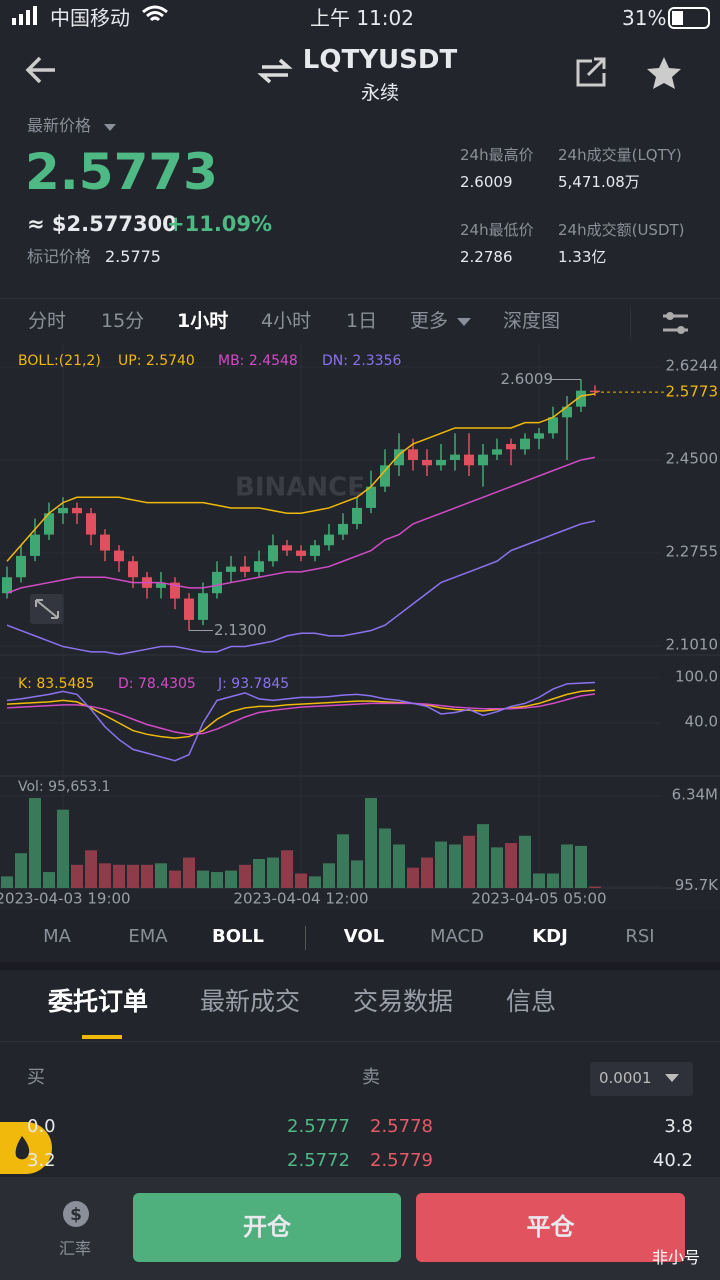 The height and width of the screenshot is (1280, 720). Describe the element at coordinates (486, 257) in the screenshot. I see `stat-value: 2.2786` at that location.